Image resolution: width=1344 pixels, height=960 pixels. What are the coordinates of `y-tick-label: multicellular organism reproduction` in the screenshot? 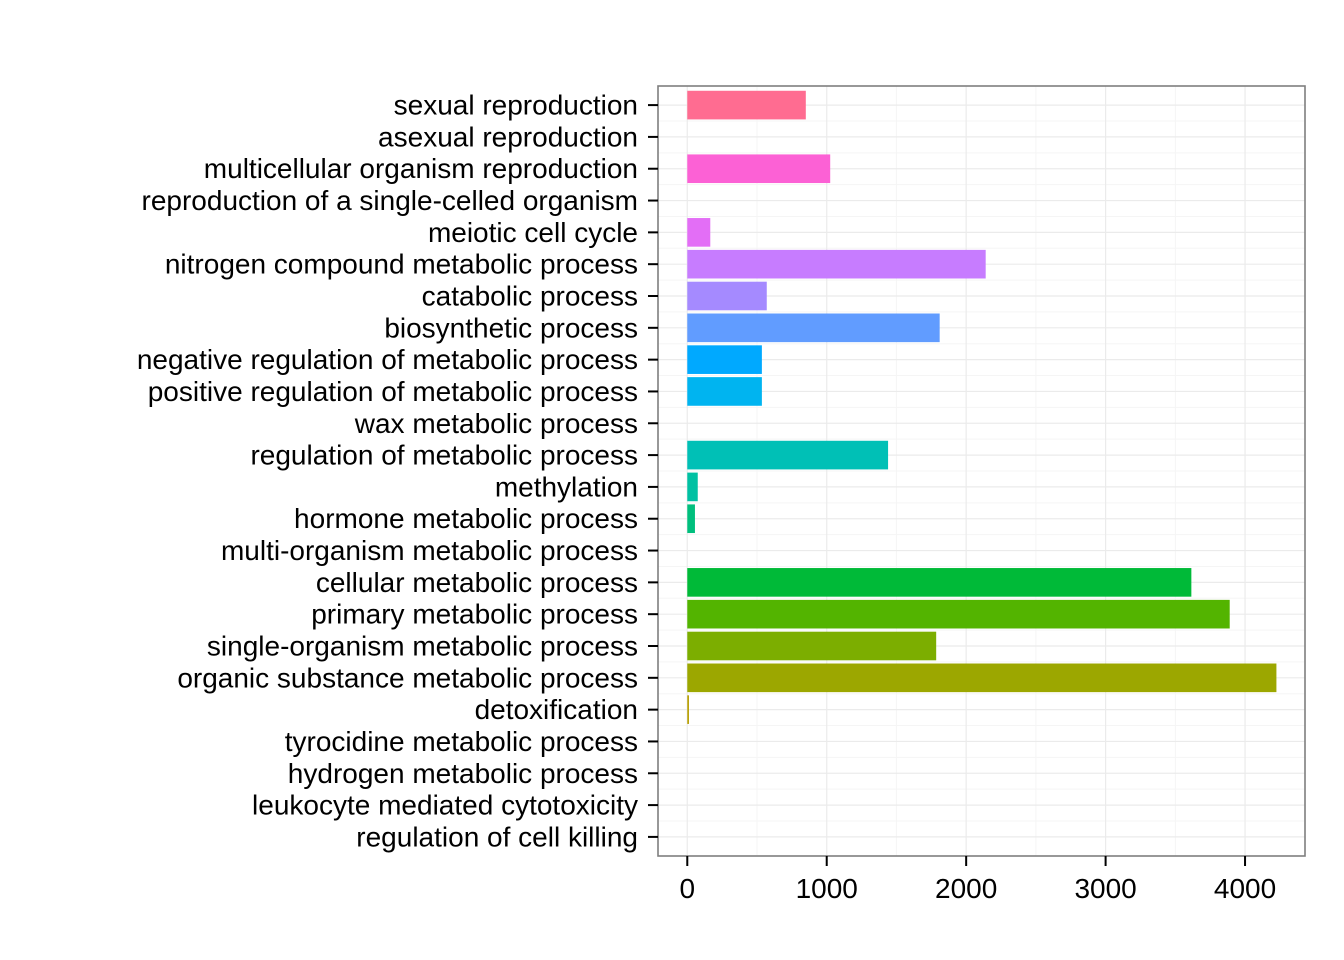 It's located at (421, 168).